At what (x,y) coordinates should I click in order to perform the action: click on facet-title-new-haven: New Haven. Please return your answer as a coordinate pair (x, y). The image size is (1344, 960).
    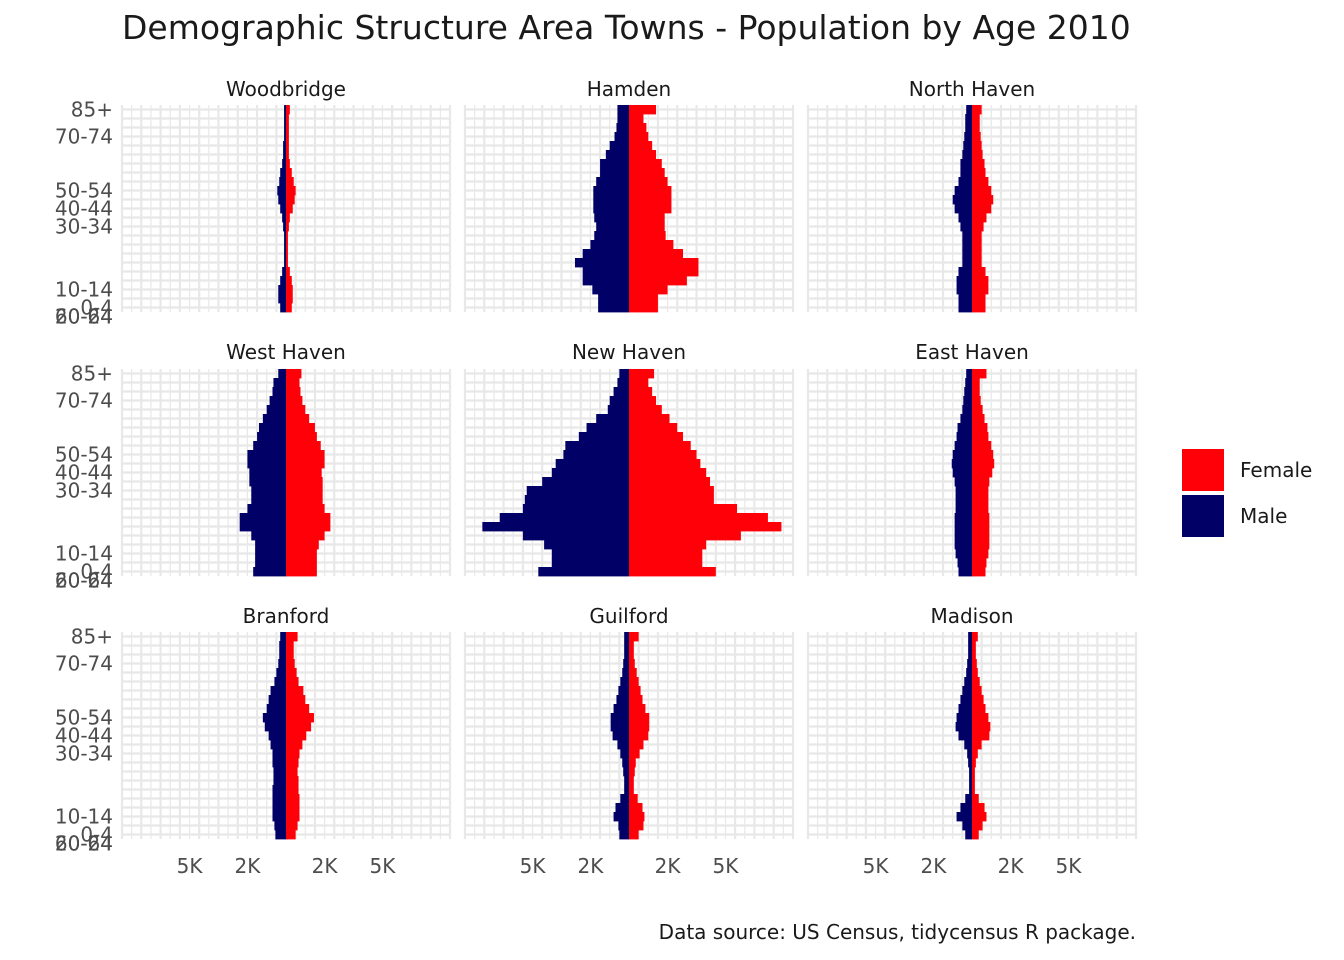
    Looking at the image, I should click on (629, 352).